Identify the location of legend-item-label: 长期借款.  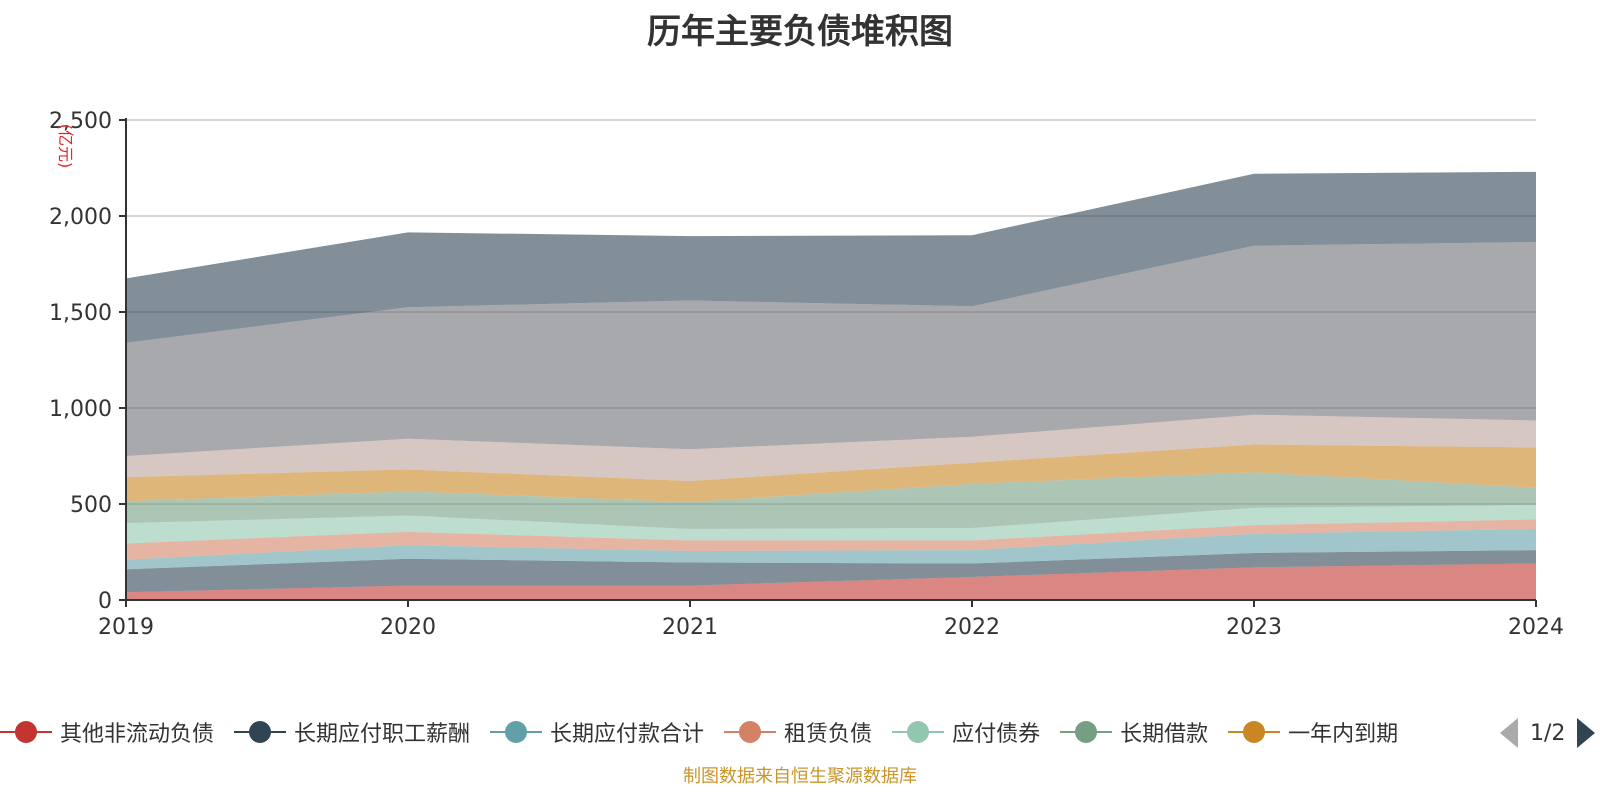
(1164, 734).